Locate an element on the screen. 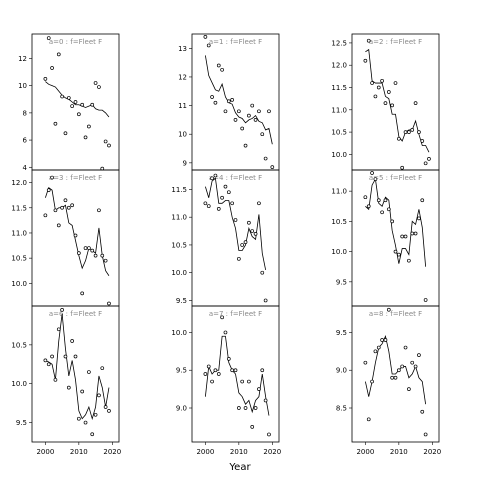 Image resolution: width=480 pixels, height=480 pixels. x-axis-title: Year is located at coordinates (239, 467).